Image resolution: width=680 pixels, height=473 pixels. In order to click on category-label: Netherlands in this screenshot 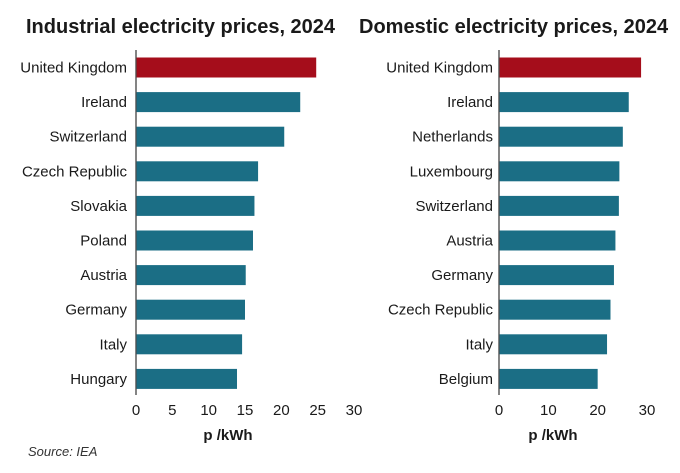, I will do `click(452, 137)`.